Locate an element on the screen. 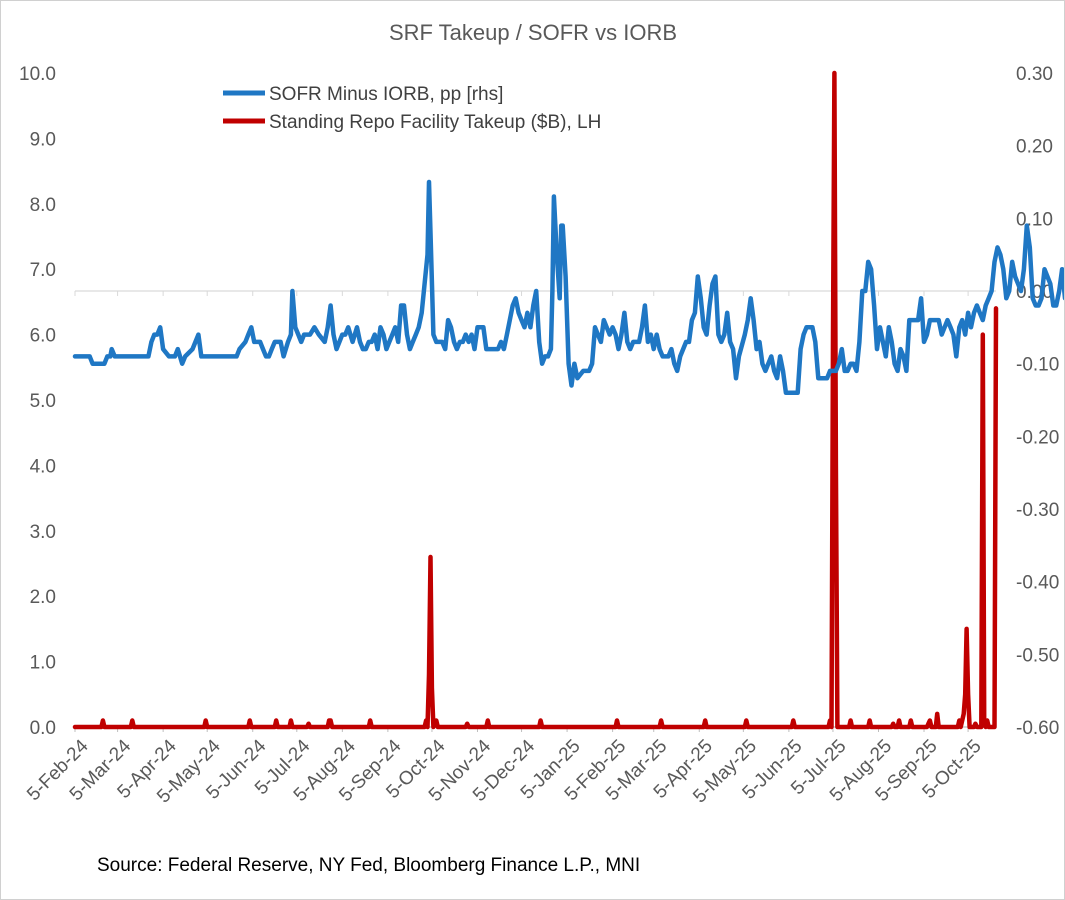 This screenshot has height=900, width=1065. right-tick-label: 0.10 is located at coordinates (1034, 219).